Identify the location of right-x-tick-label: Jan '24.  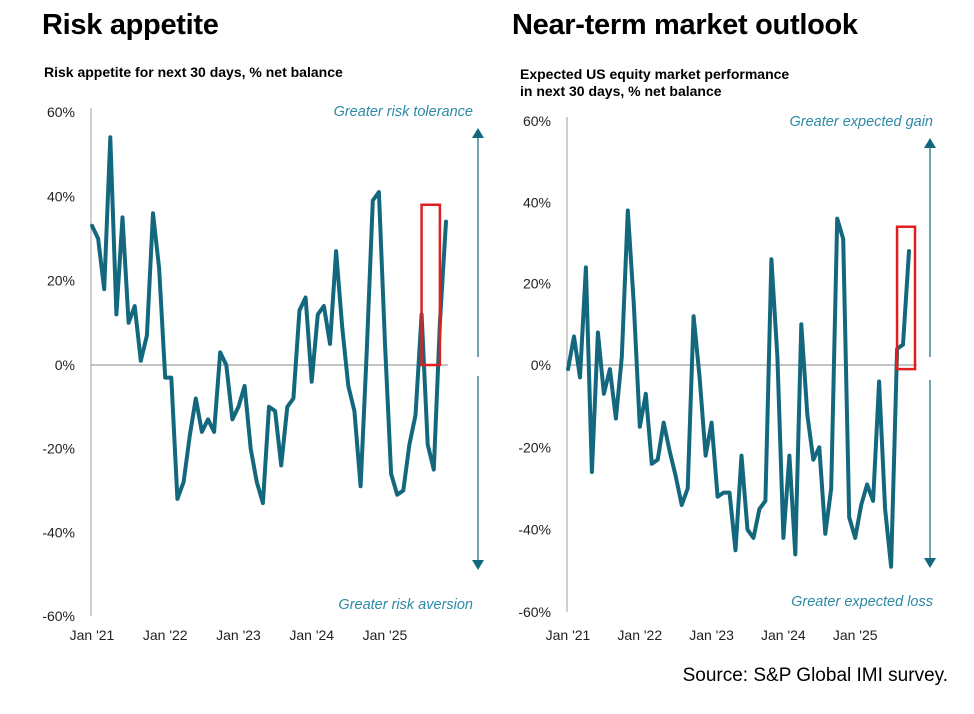
(783, 635).